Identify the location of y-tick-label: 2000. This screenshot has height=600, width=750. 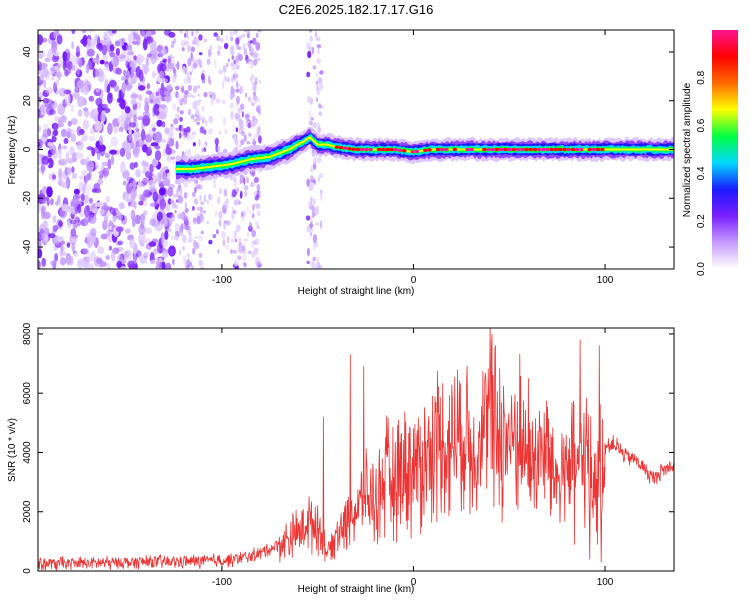
(27, 511).